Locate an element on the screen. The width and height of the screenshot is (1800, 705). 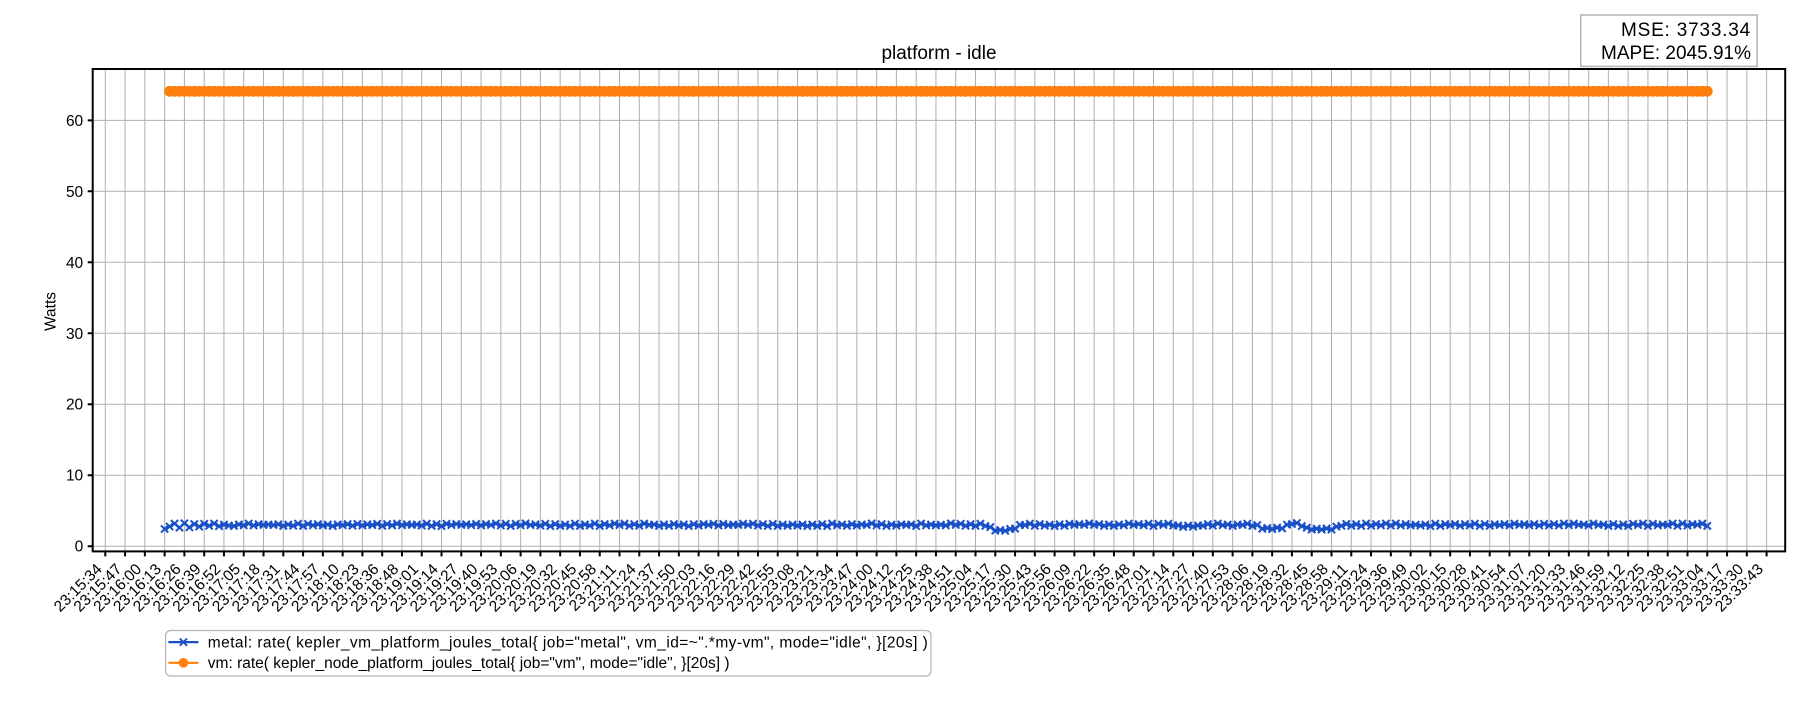
svg-text: 10 is located at coordinates (75, 476).